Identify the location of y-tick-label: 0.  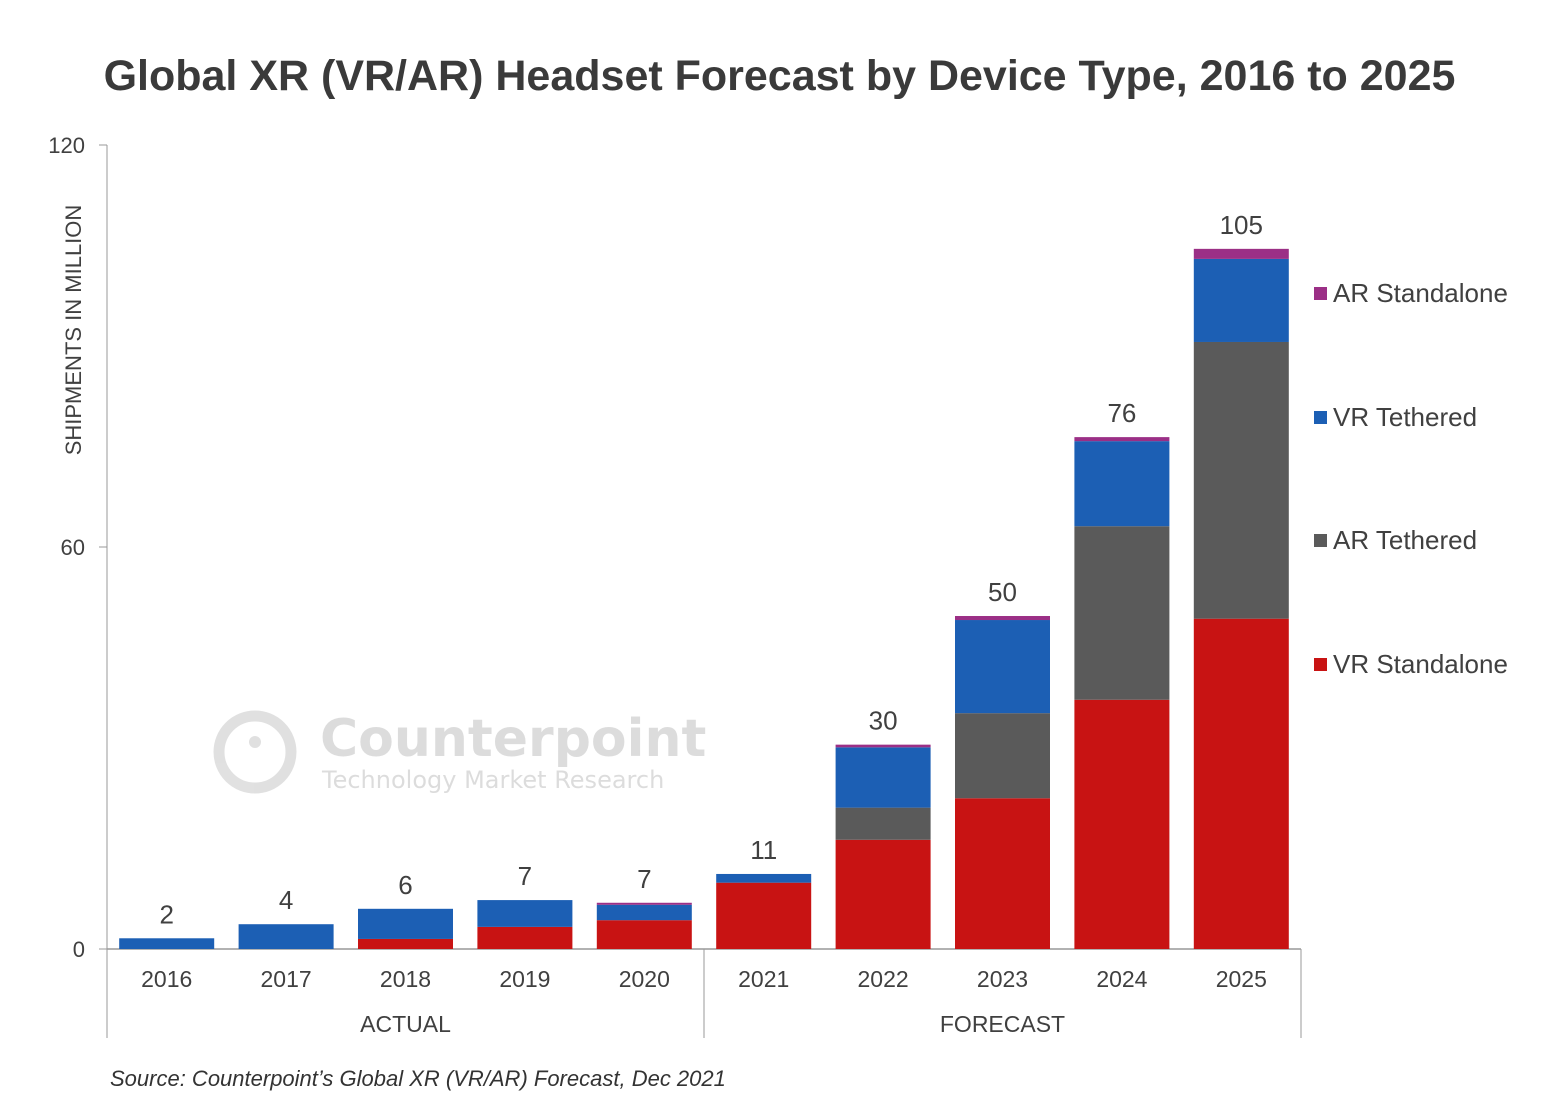
(79, 949).